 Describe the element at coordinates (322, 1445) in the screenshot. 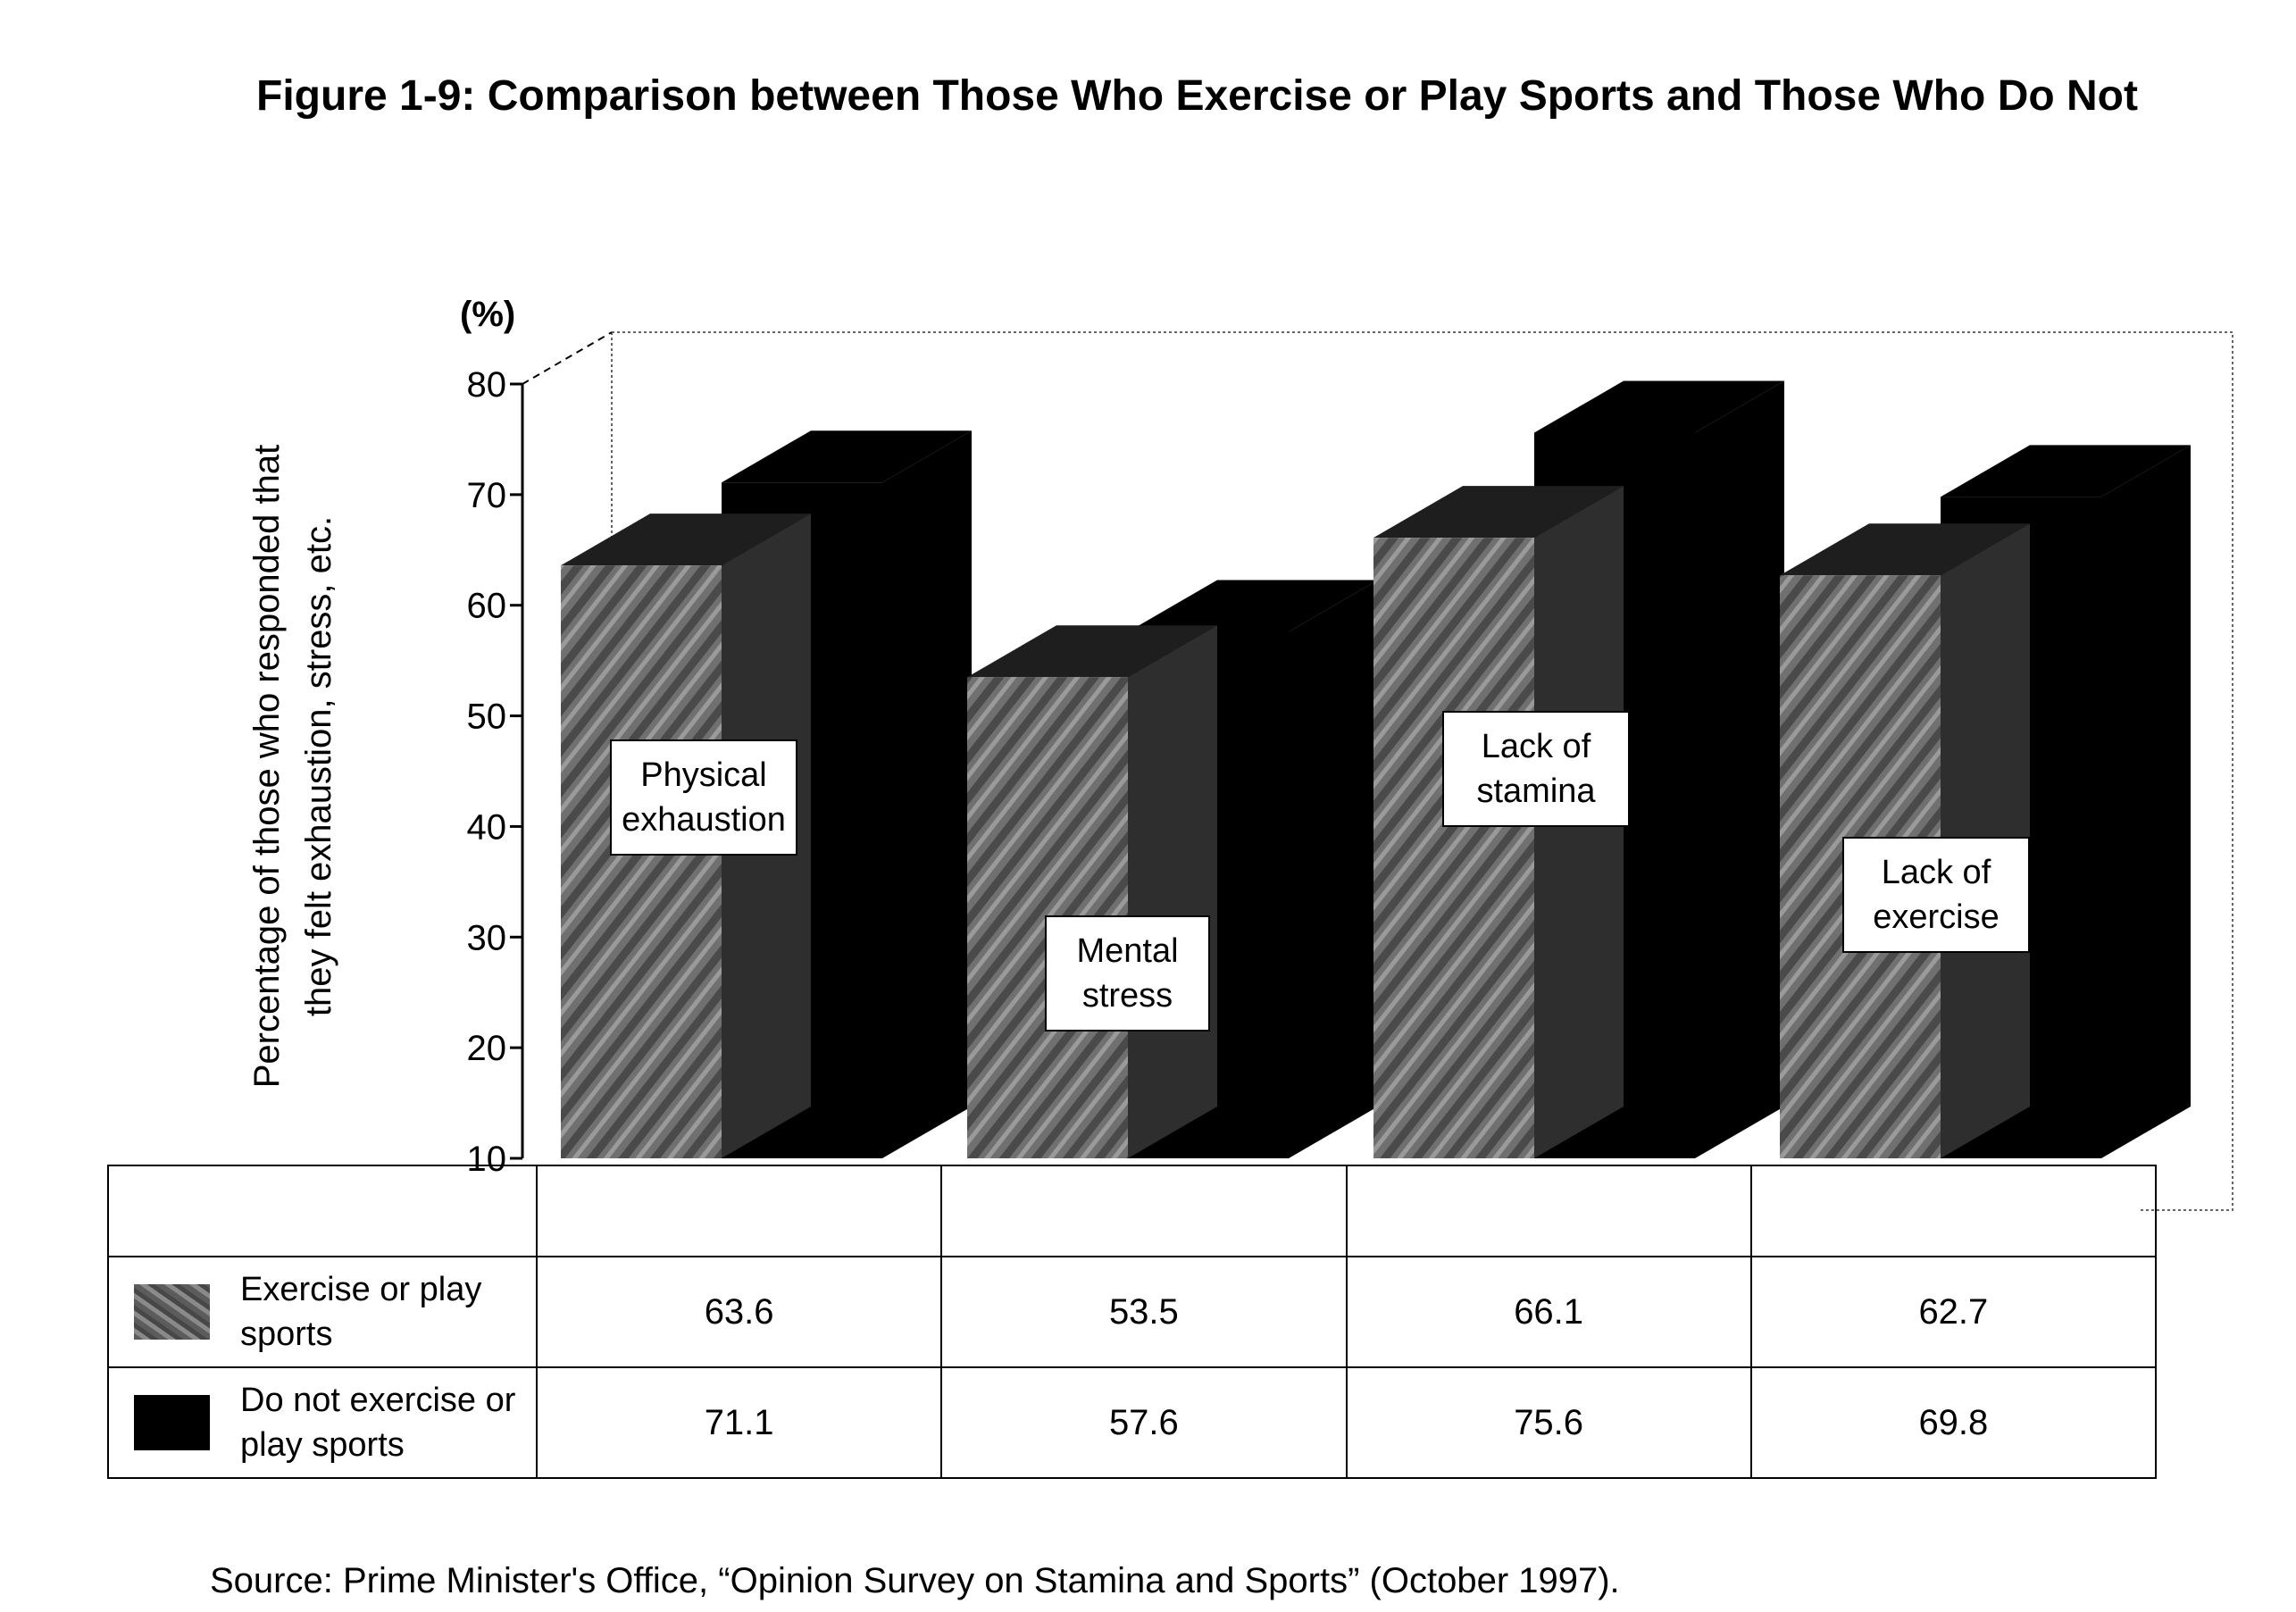

I see `legend-label-line: play sports` at that location.